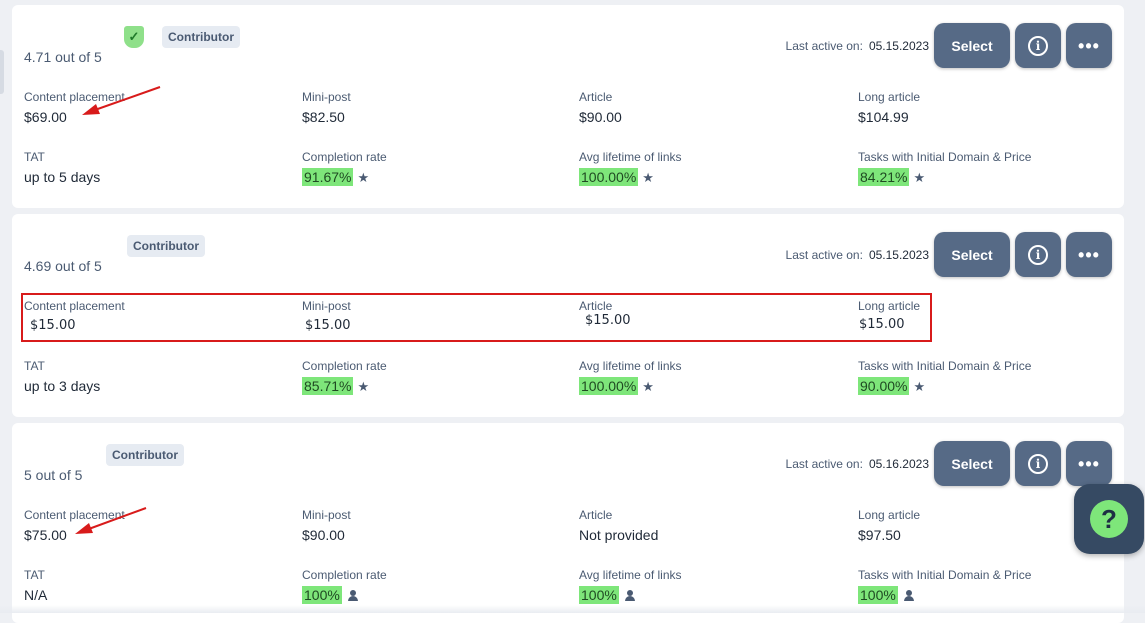 The image size is (1145, 623). Describe the element at coordinates (898, 464) in the screenshot. I see `last-active-date: 05.16.2023` at that location.